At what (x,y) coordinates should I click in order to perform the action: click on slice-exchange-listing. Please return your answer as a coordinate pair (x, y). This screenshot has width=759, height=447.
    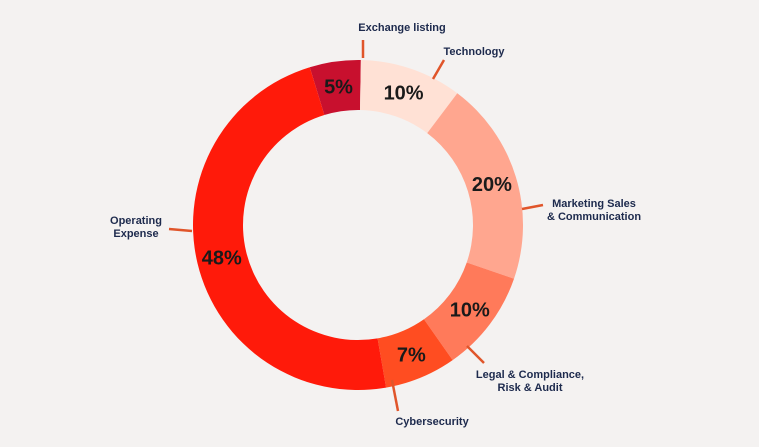
    Looking at the image, I should click on (335, 88).